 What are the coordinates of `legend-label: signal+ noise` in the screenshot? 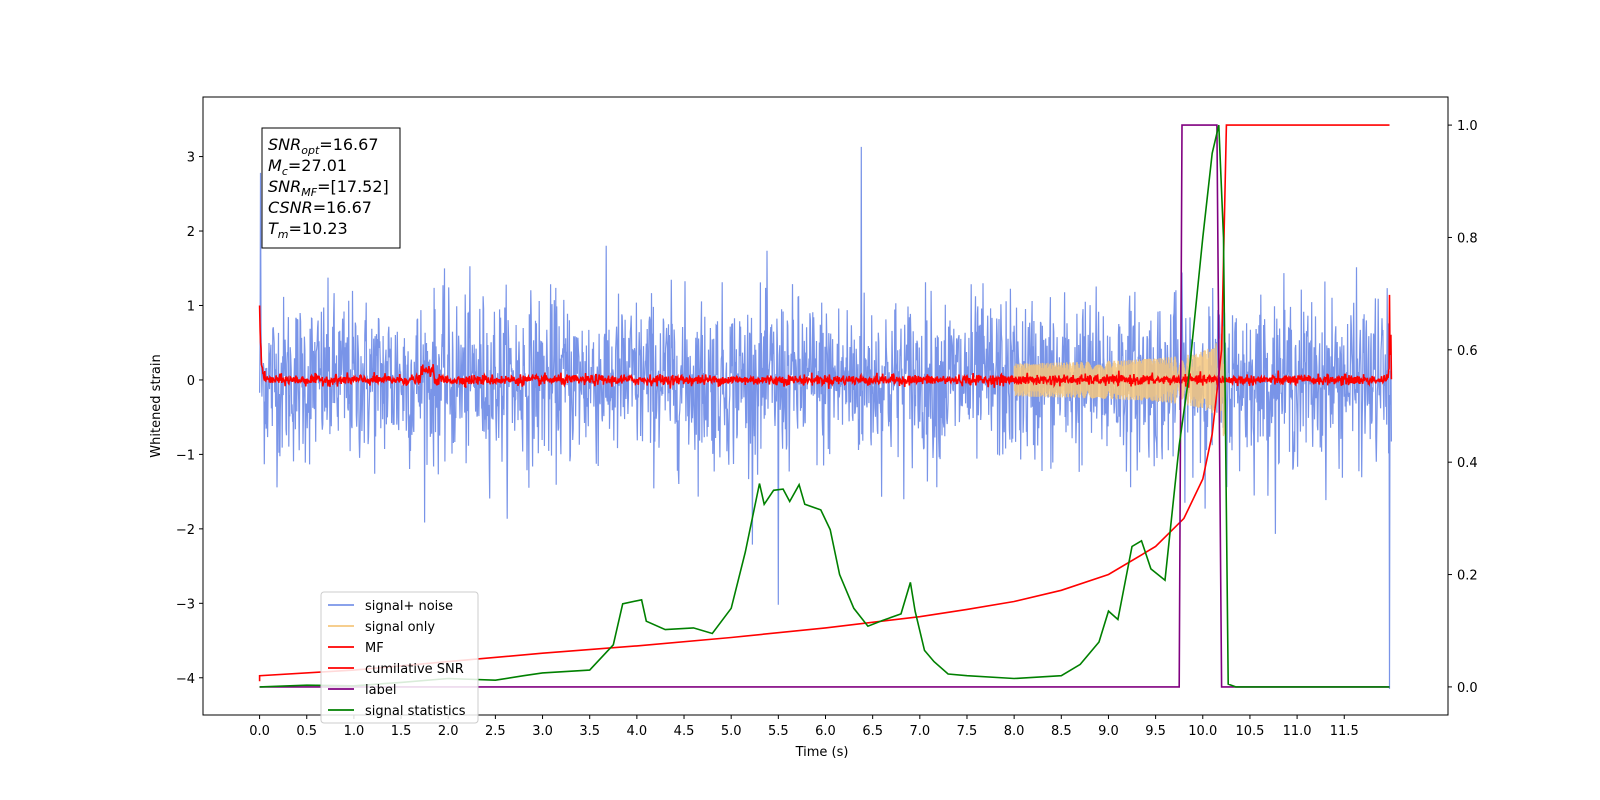 It's located at (409, 606).